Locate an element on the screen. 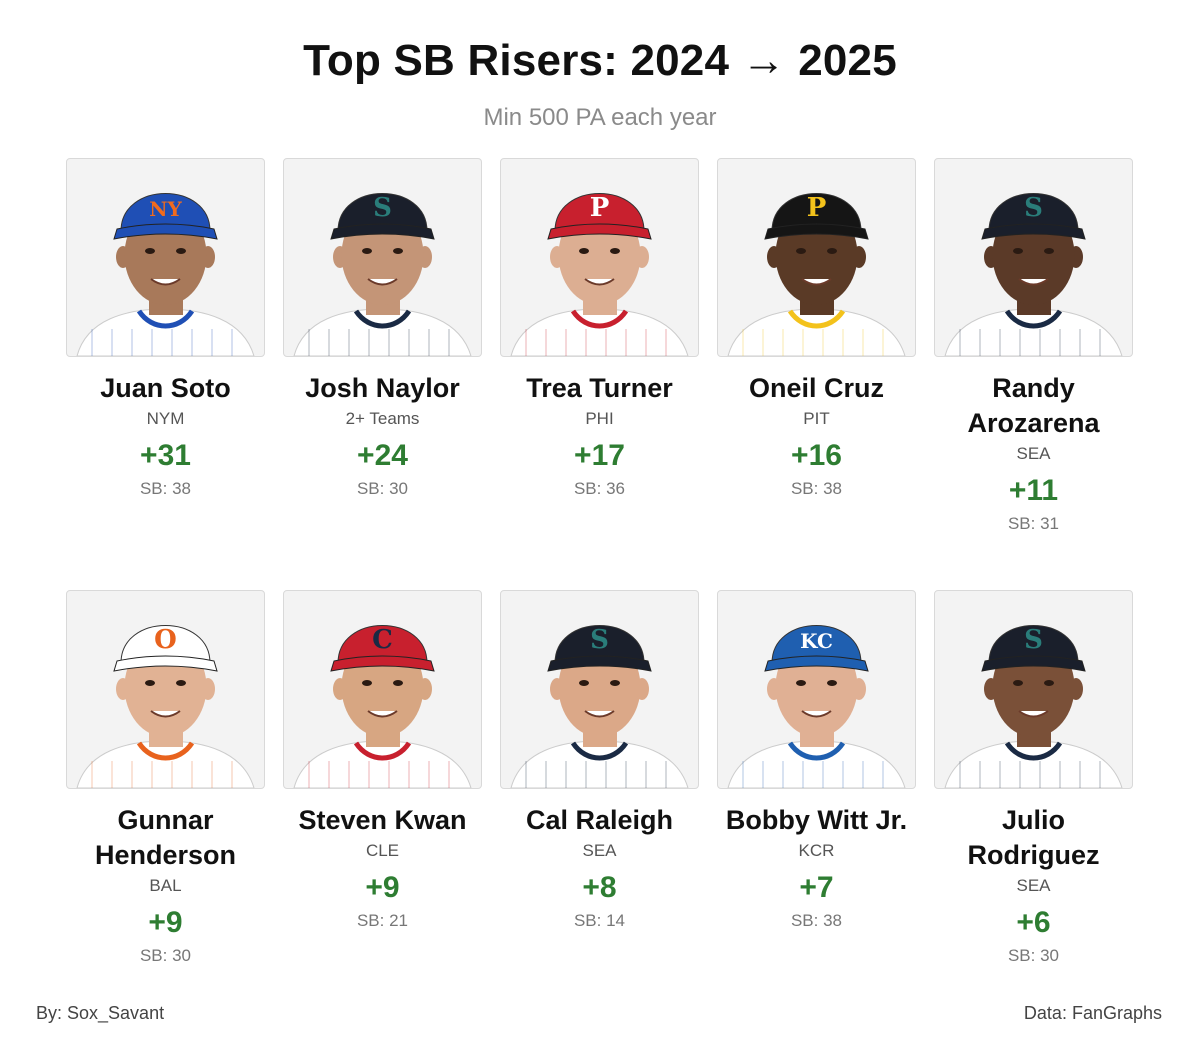  team-logo: C is located at coordinates (382, 640).